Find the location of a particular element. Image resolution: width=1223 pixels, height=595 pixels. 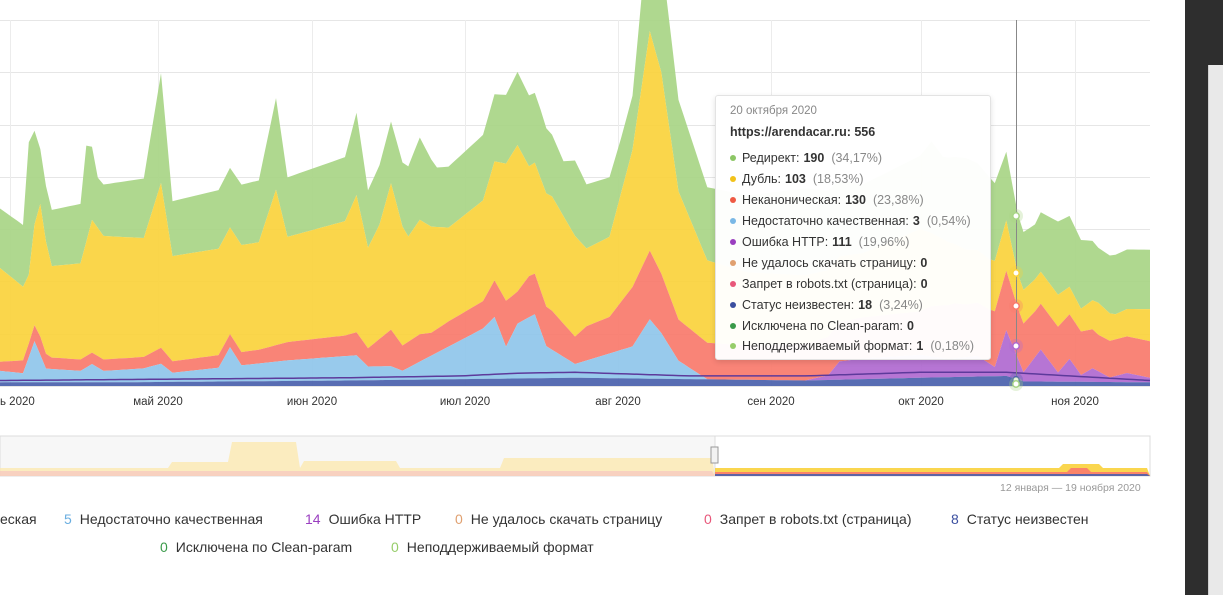

date-range-label: 12 января — 19 ноября 2020 is located at coordinates (1070, 488).